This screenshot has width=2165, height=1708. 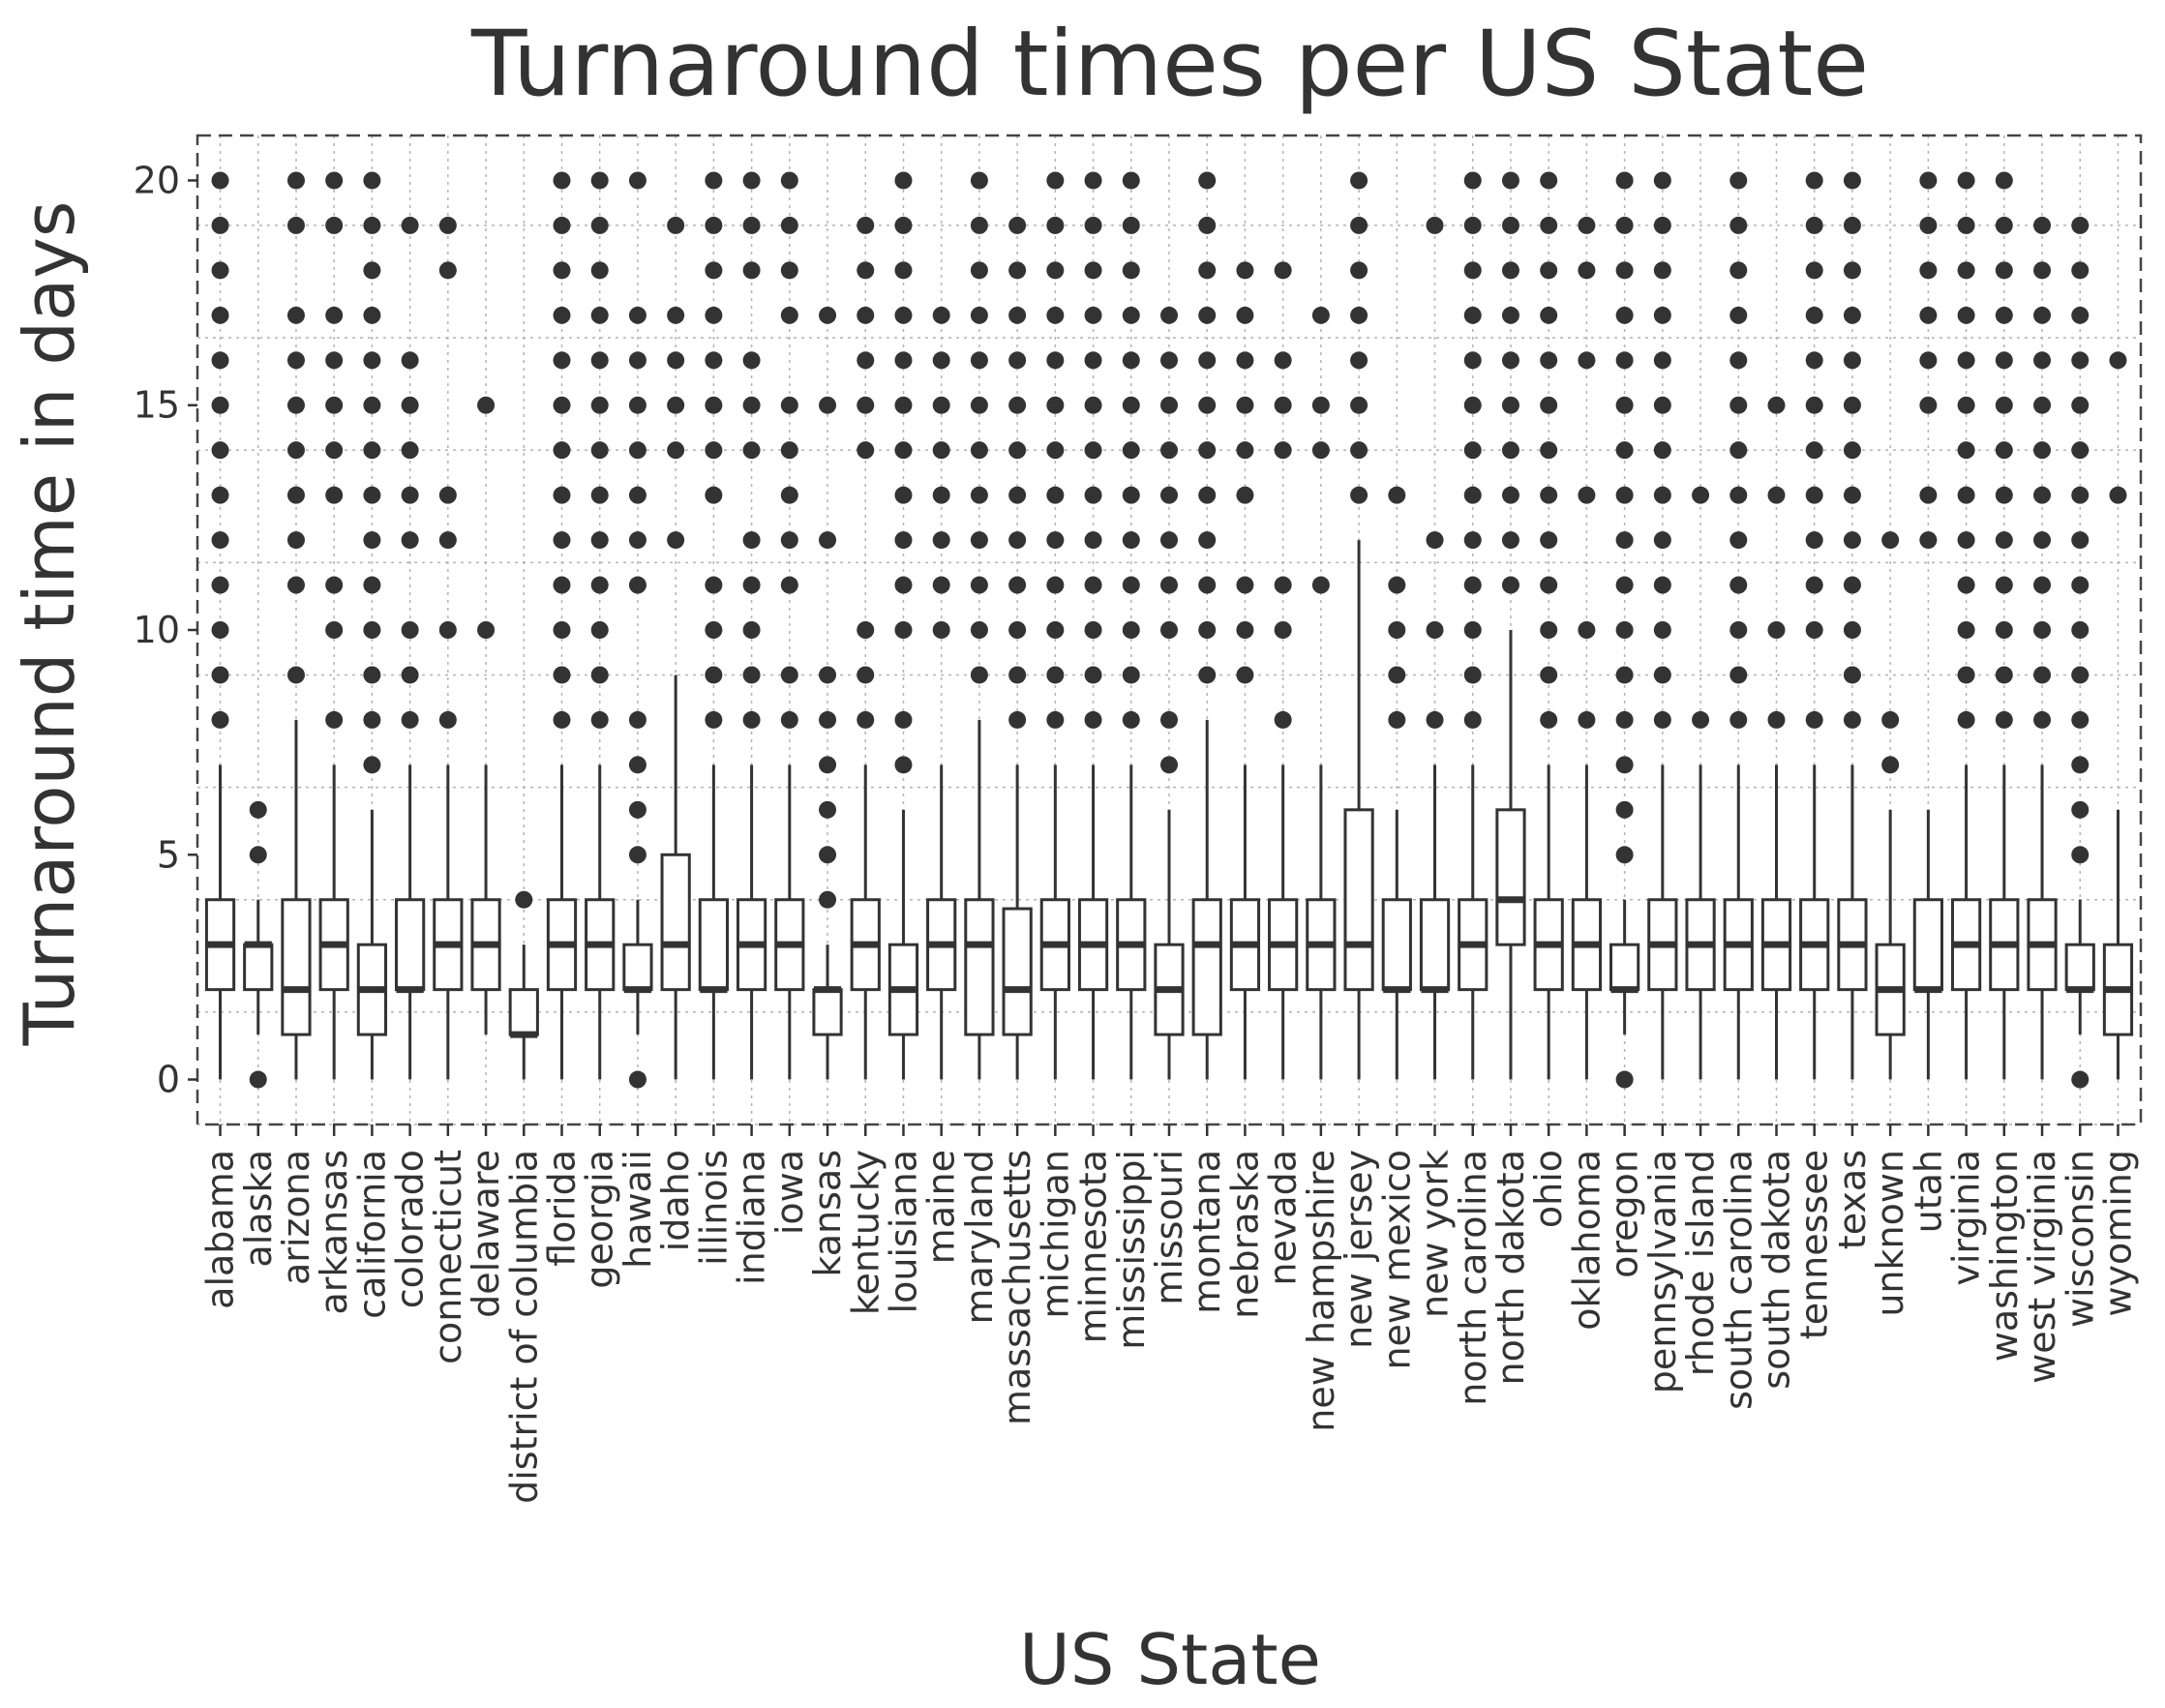 What do you see at coordinates (941, 1207) in the screenshot?
I see `x-tick-label: maine` at bounding box center [941, 1207].